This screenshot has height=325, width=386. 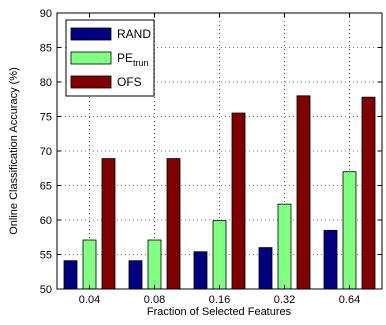 What do you see at coordinates (284, 300) in the screenshot?
I see `x-tick-label: 0.32` at bounding box center [284, 300].